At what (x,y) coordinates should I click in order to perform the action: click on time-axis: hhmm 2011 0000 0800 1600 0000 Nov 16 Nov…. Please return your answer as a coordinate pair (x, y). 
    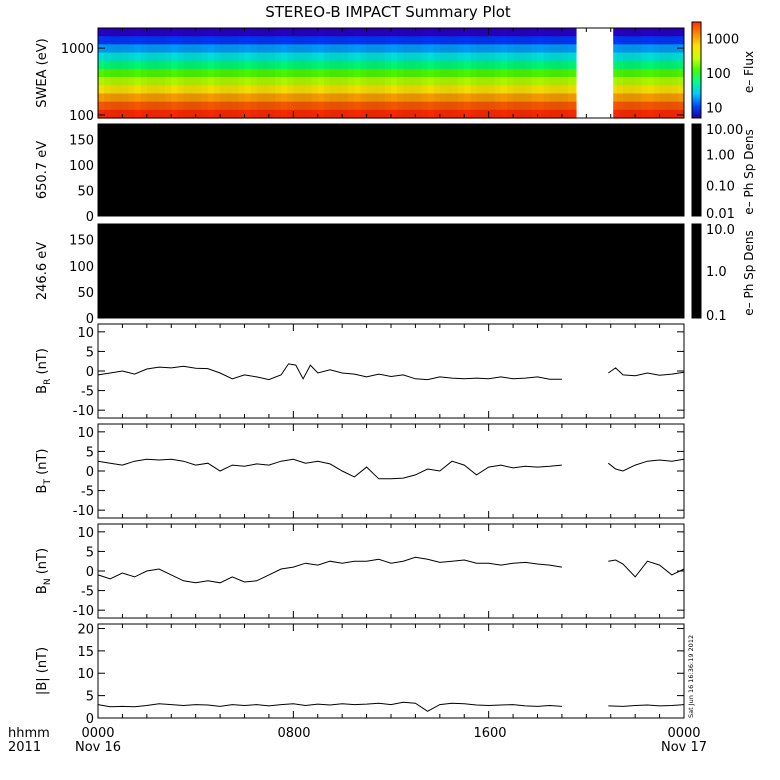
    Looking at the image, I should click on (357, 740).